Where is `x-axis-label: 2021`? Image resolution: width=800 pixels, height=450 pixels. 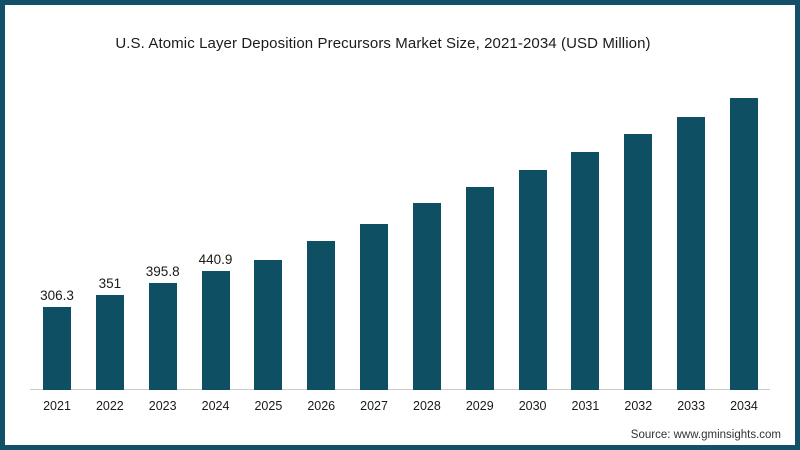 x-axis-label: 2021 is located at coordinates (57, 406).